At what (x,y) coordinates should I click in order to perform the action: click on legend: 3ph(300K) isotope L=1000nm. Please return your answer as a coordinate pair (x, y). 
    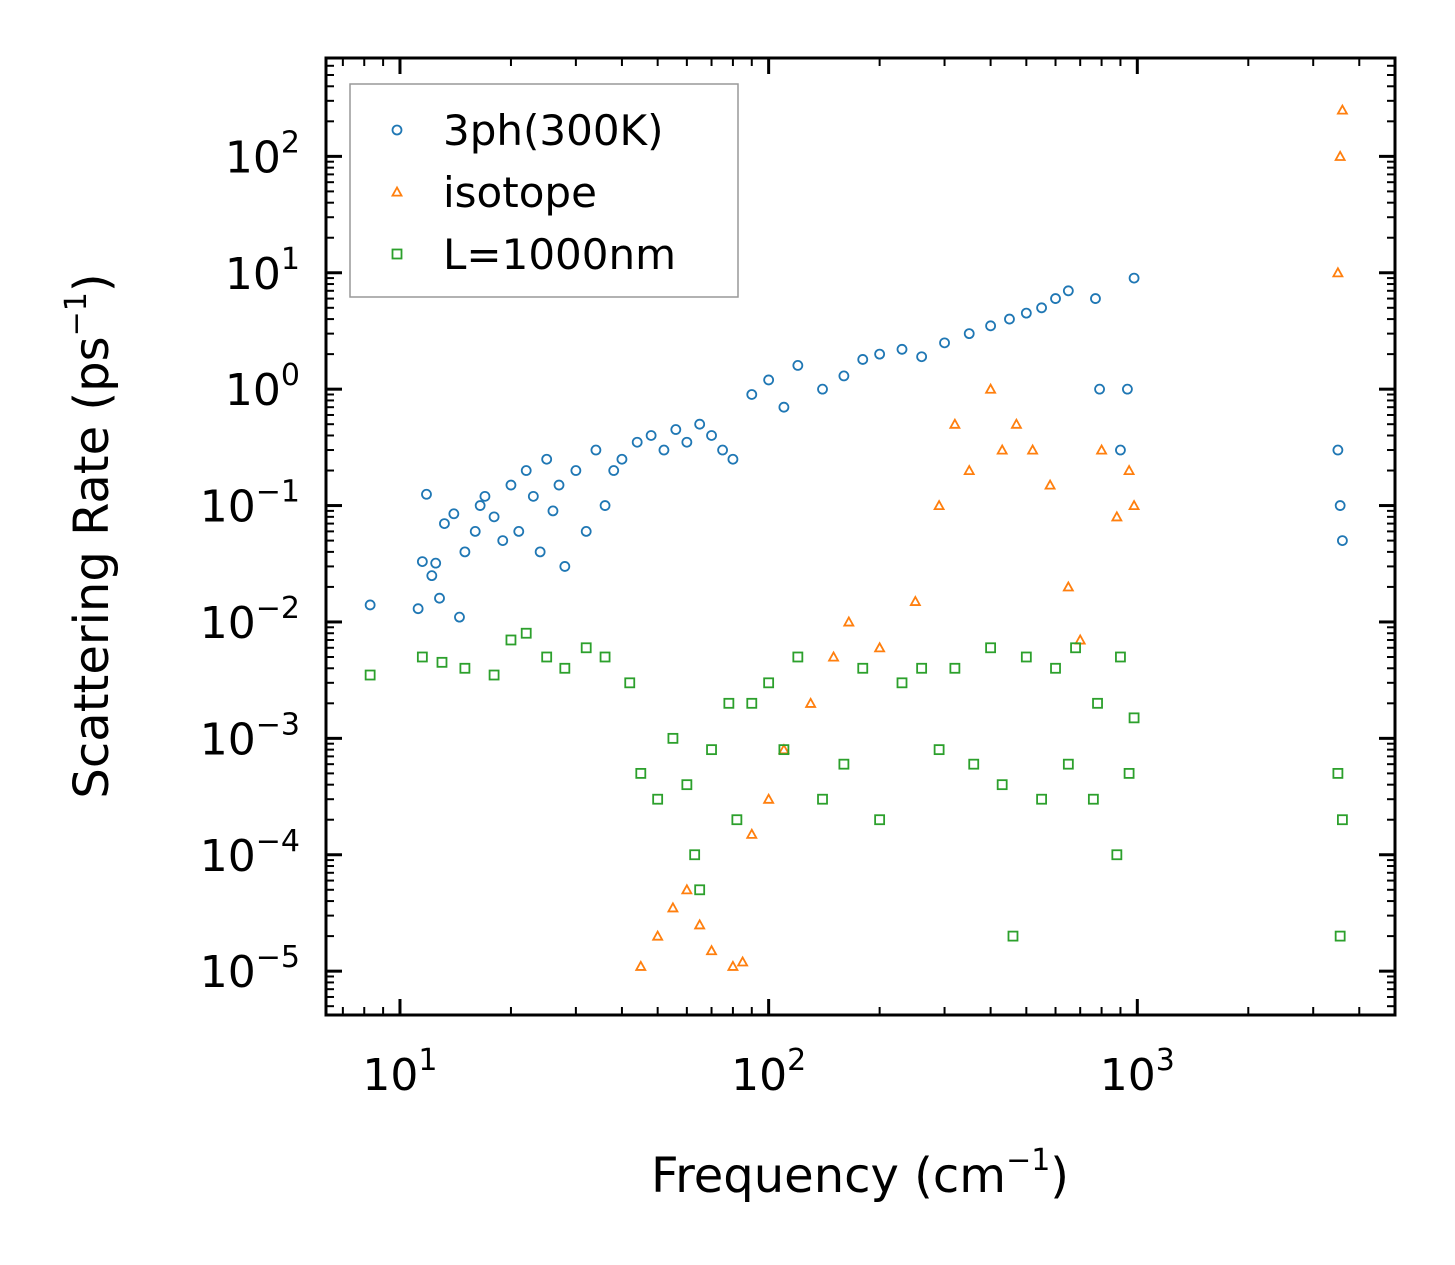
    Looking at the image, I should click on (544, 190).